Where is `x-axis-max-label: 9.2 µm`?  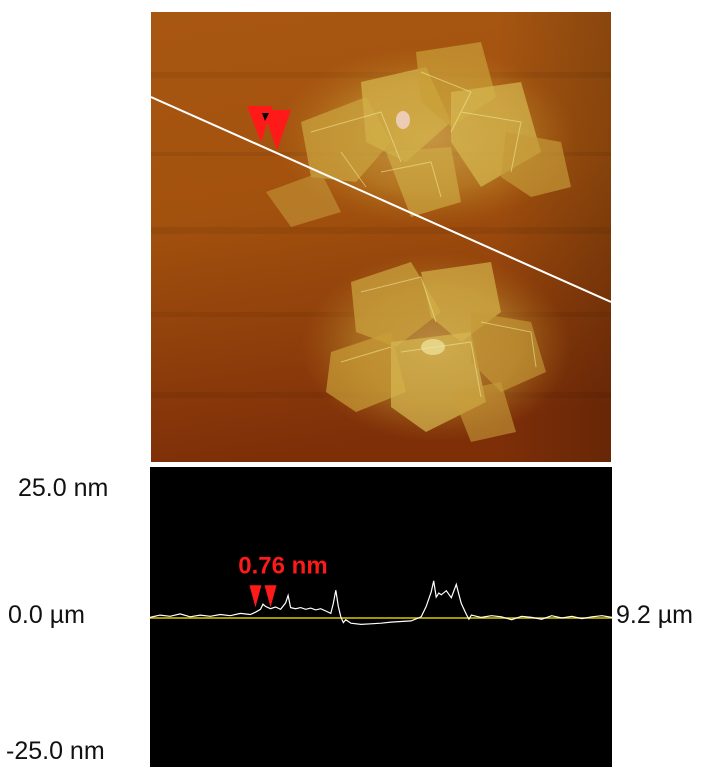 x-axis-max-label: 9.2 µm is located at coordinates (654, 615).